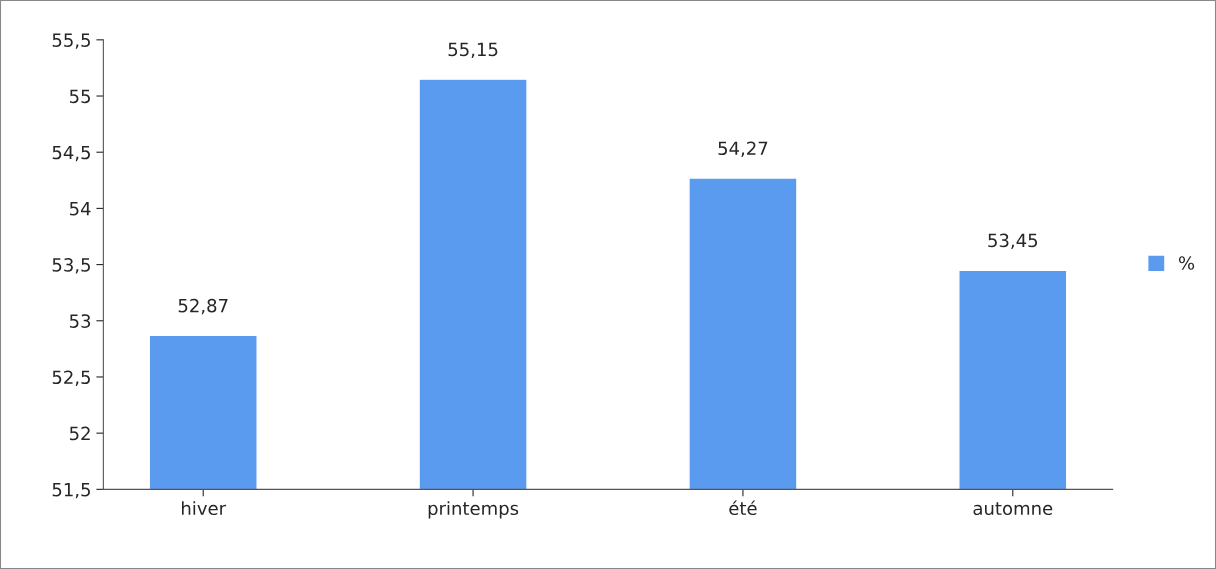  I want to click on x-tick-label: été, so click(743, 508).